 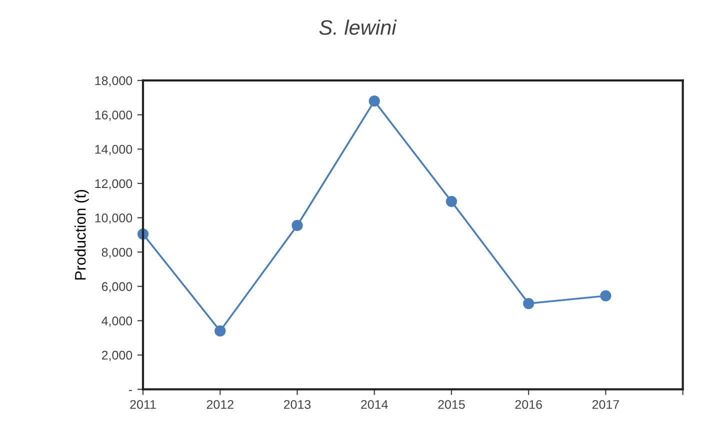 I want to click on x-tick-label: 2016, so click(x=528, y=404).